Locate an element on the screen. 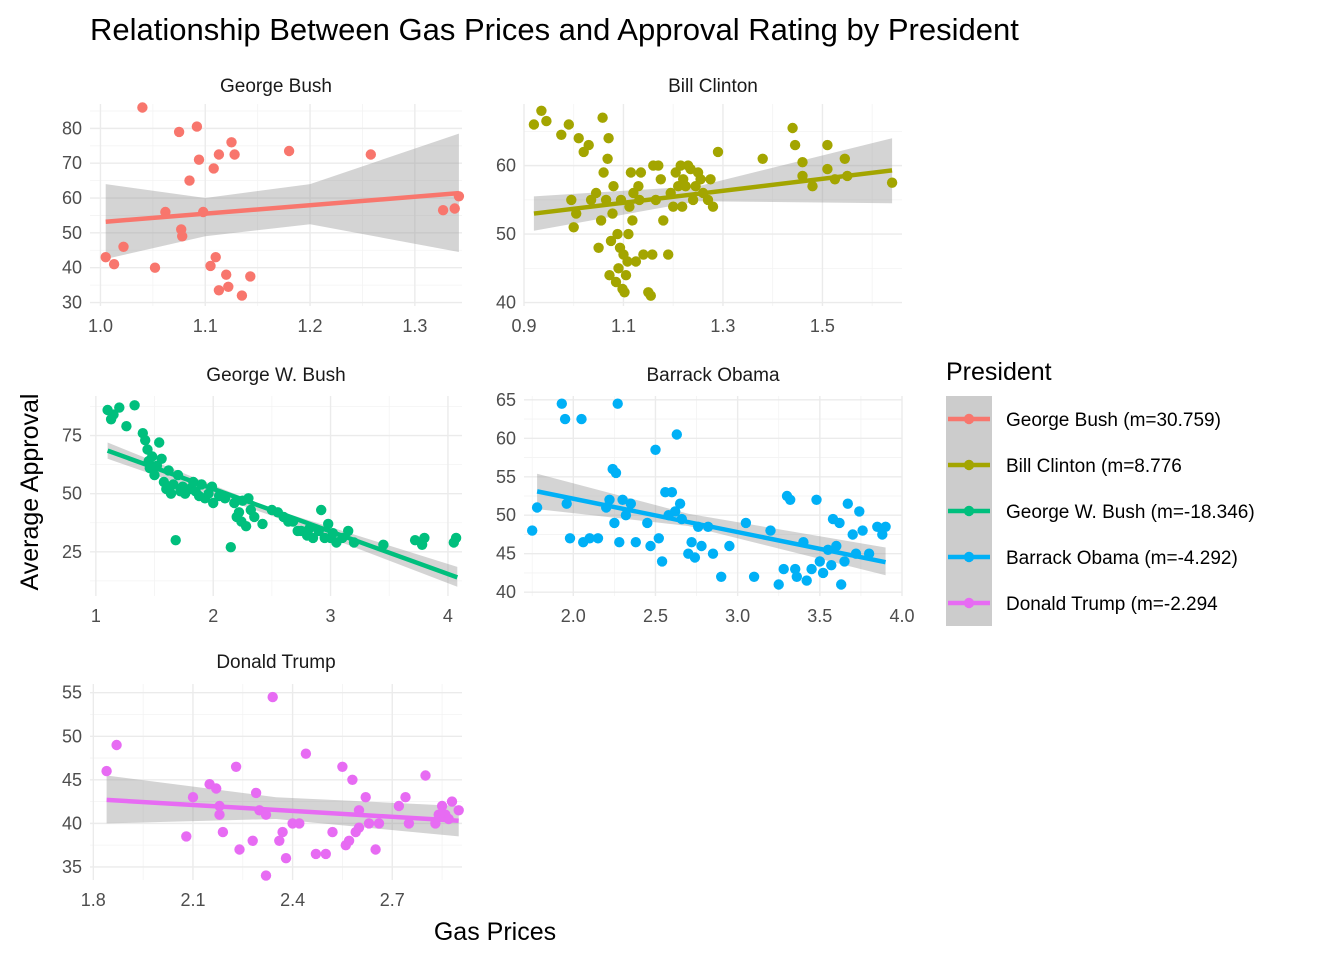 Image resolution: width=1344 pixels, height=960 pixels. panel-barrack-obama: Barrack Obama 2.0 2.5 3.0 3.5 4.0 40 45 50 55 60 65 is located at coordinates (705, 495).